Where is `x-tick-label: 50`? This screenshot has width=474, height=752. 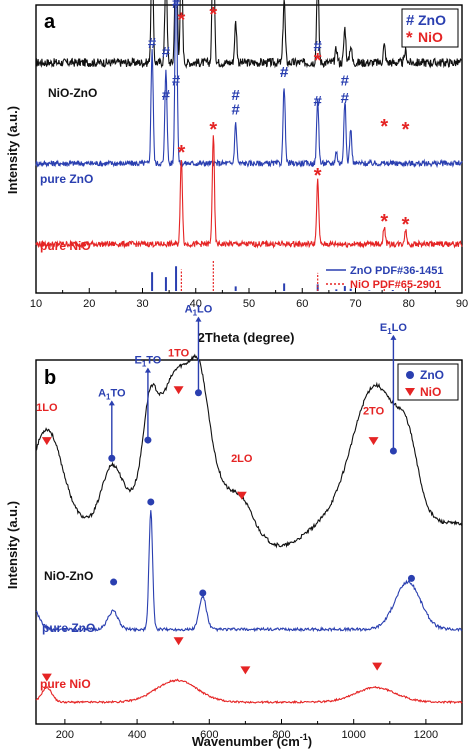
x-tick-label: 50 is located at coordinates (249, 304).